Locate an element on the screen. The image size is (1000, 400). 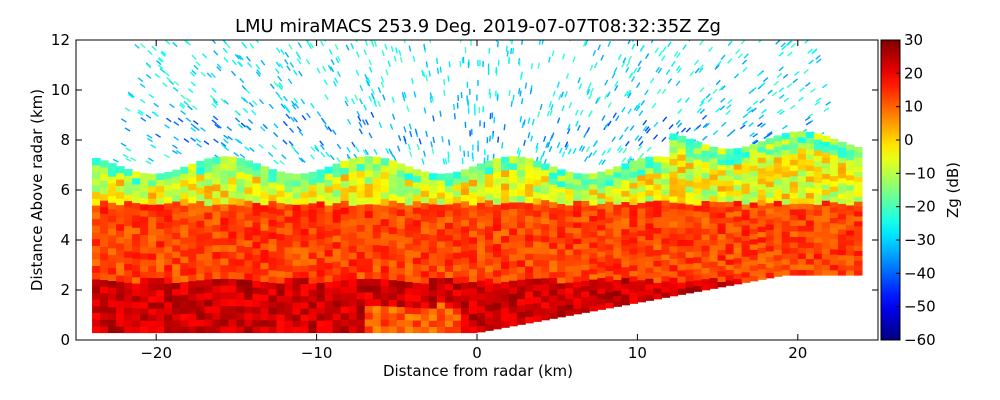
y-tick-label: 4 is located at coordinates (65, 240).